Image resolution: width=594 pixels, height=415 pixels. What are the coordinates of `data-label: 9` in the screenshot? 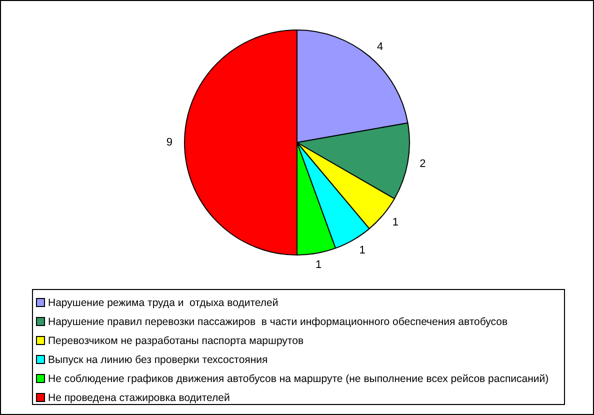 It's located at (169, 142).